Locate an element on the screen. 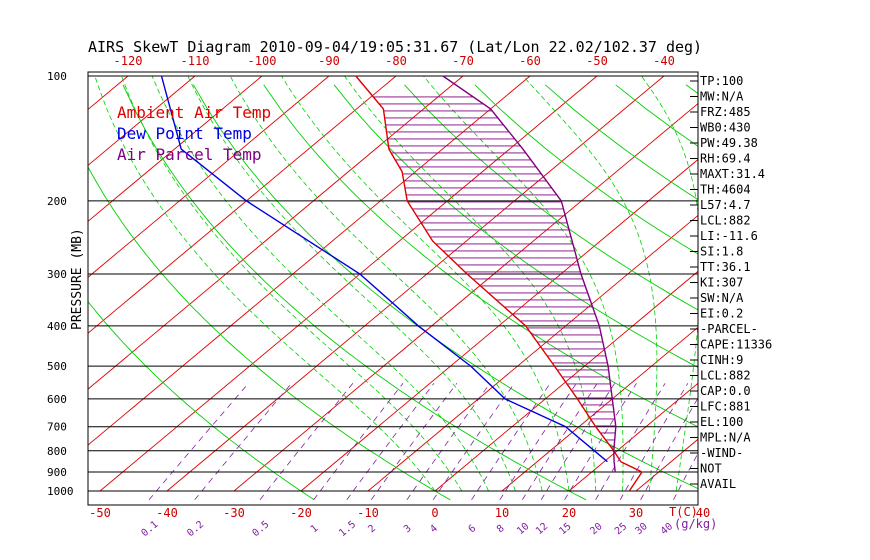 This screenshot has height=560, width=870. index-label: FRZ:485 is located at coordinates (725, 112).